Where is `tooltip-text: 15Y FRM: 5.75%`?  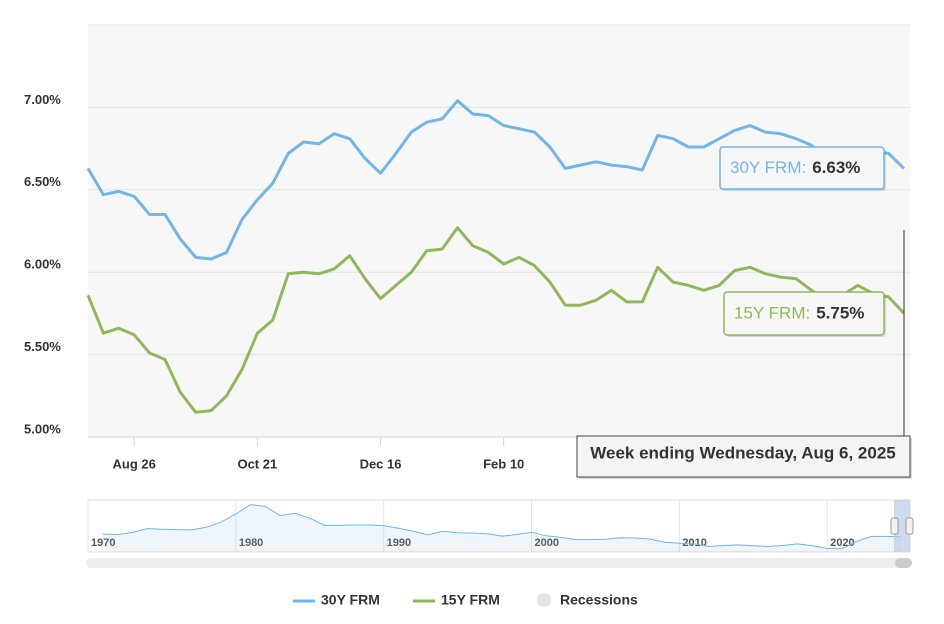
tooltip-text: 15Y FRM: 5.75% is located at coordinates (799, 313).